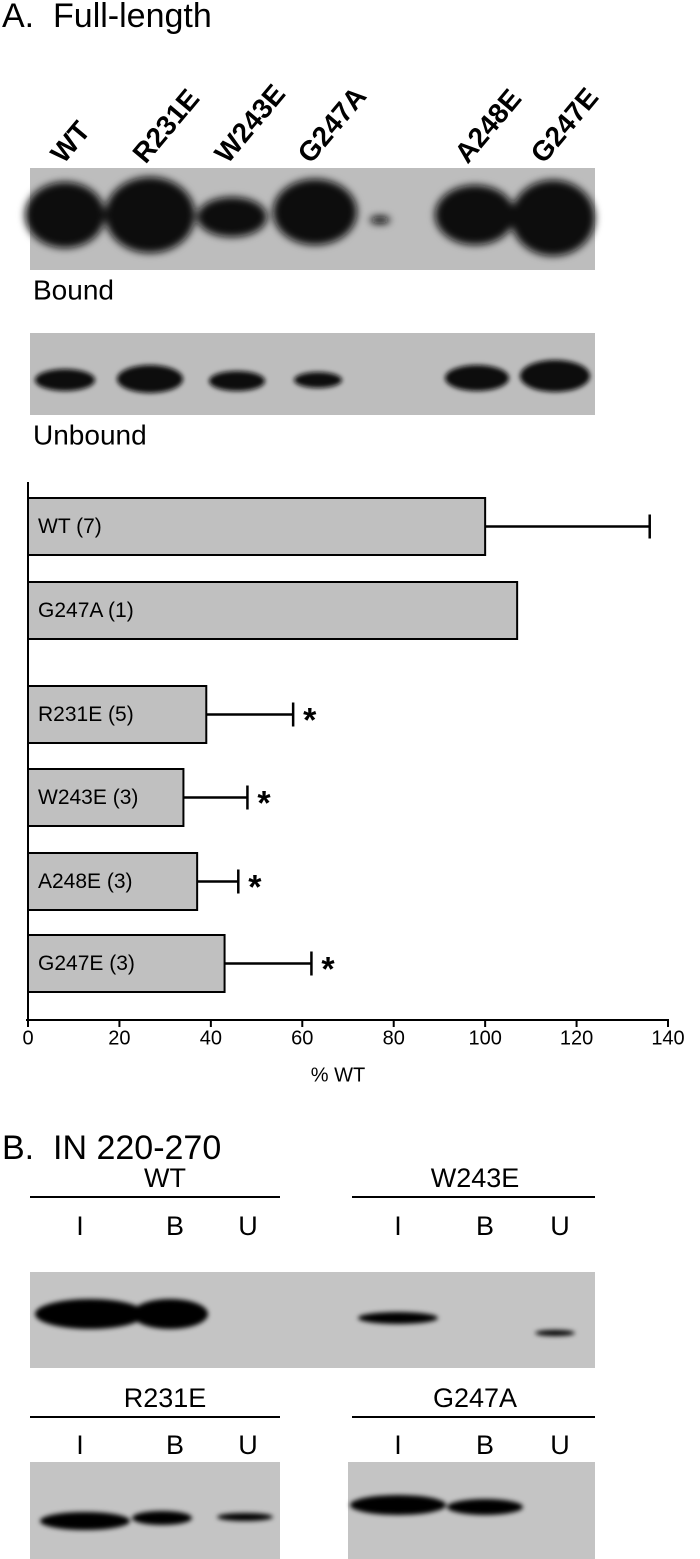 This screenshot has height=1559, width=700. What do you see at coordinates (107, 17) in the screenshot?
I see `panel-title: A. Full-length` at bounding box center [107, 17].